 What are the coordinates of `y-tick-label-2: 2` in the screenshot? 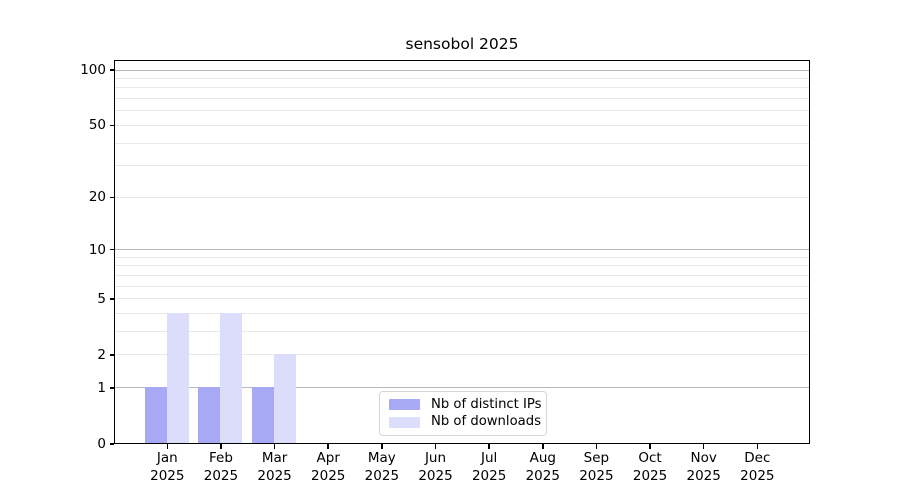 It's located at (101, 354).